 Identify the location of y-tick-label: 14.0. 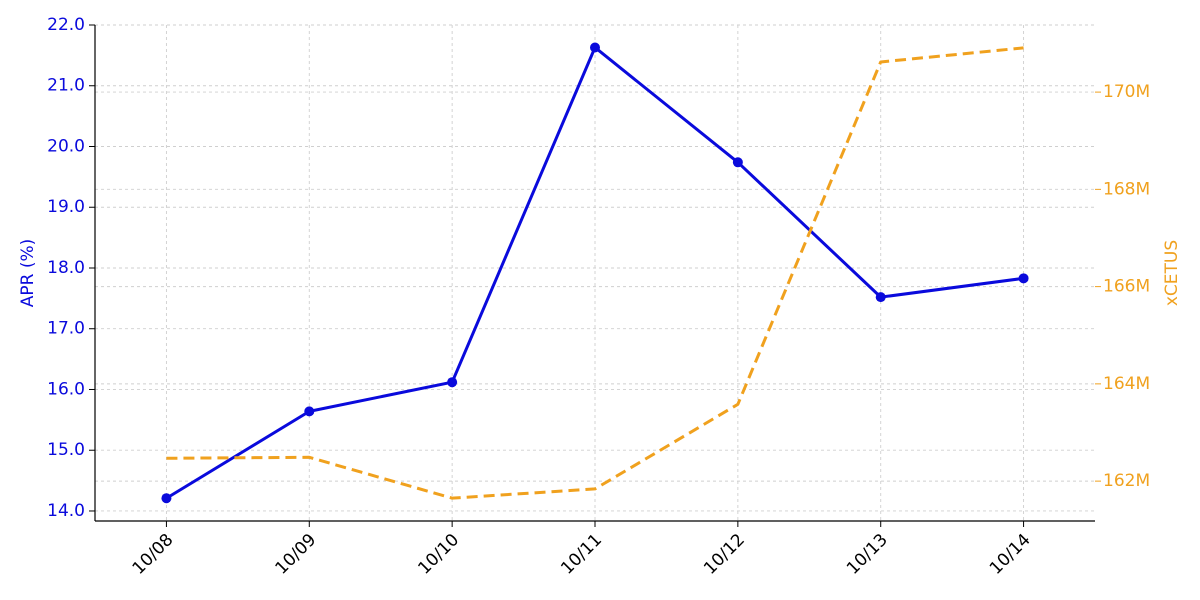
(66, 511).